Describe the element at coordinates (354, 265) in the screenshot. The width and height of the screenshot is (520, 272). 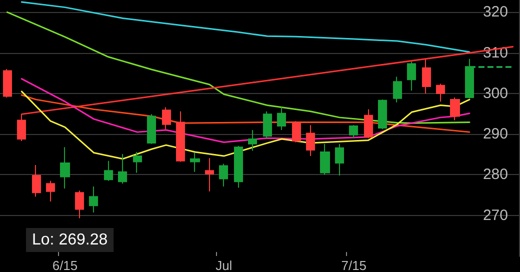
I see `x-tick-label: 7/15` at that location.